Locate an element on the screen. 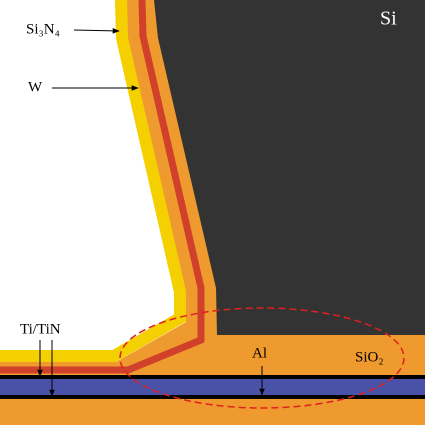 The width and height of the screenshot is (425, 430). label-sio2: SiO₂ is located at coordinates (369, 357).